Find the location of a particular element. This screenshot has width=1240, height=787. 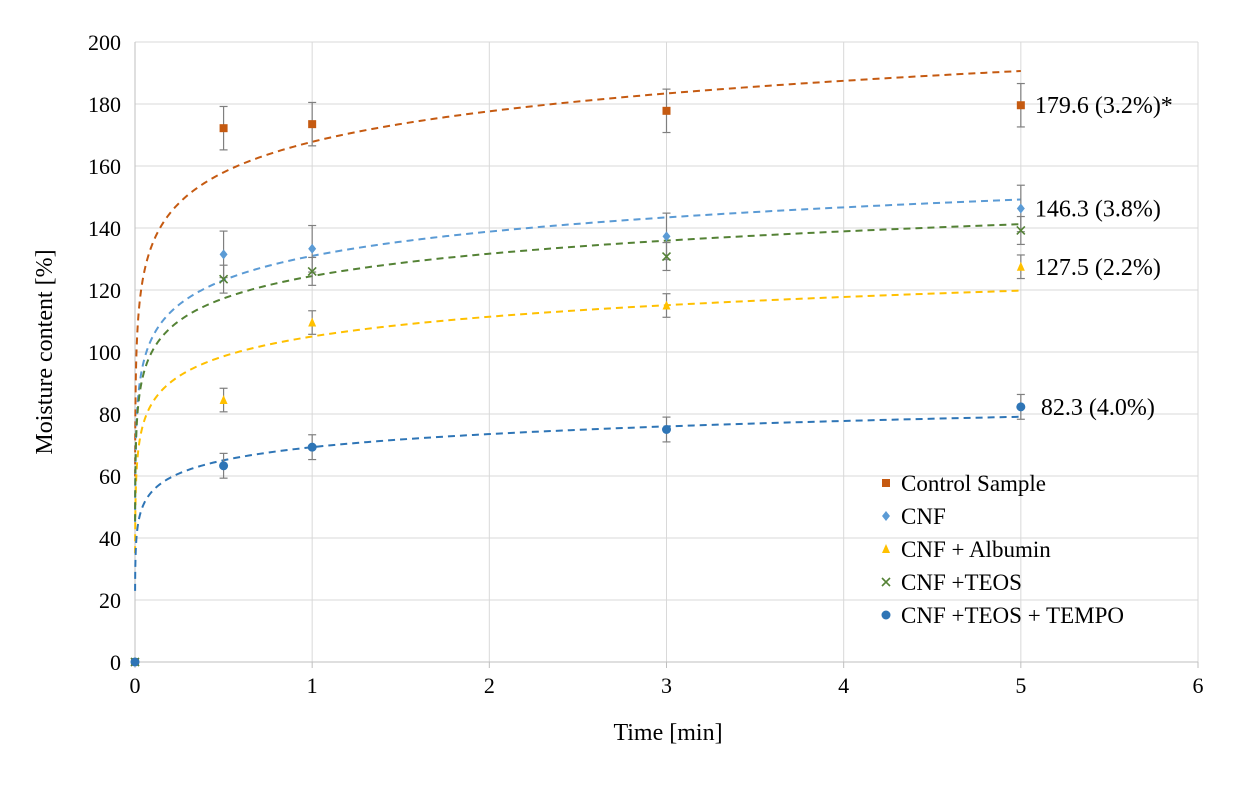

y-tick-label: 120 is located at coordinates (104, 290).